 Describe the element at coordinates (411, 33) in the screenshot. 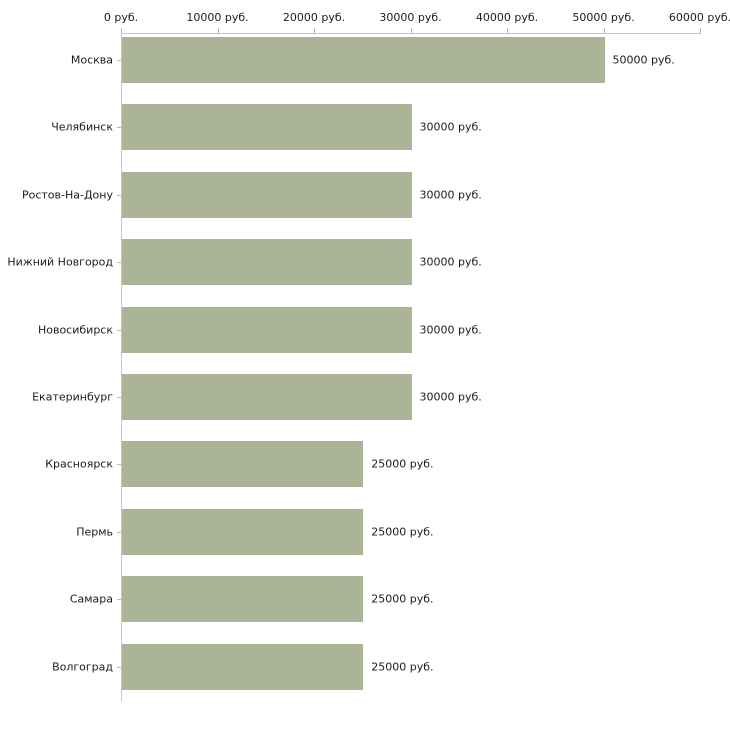

I see `x-axis-line` at that location.